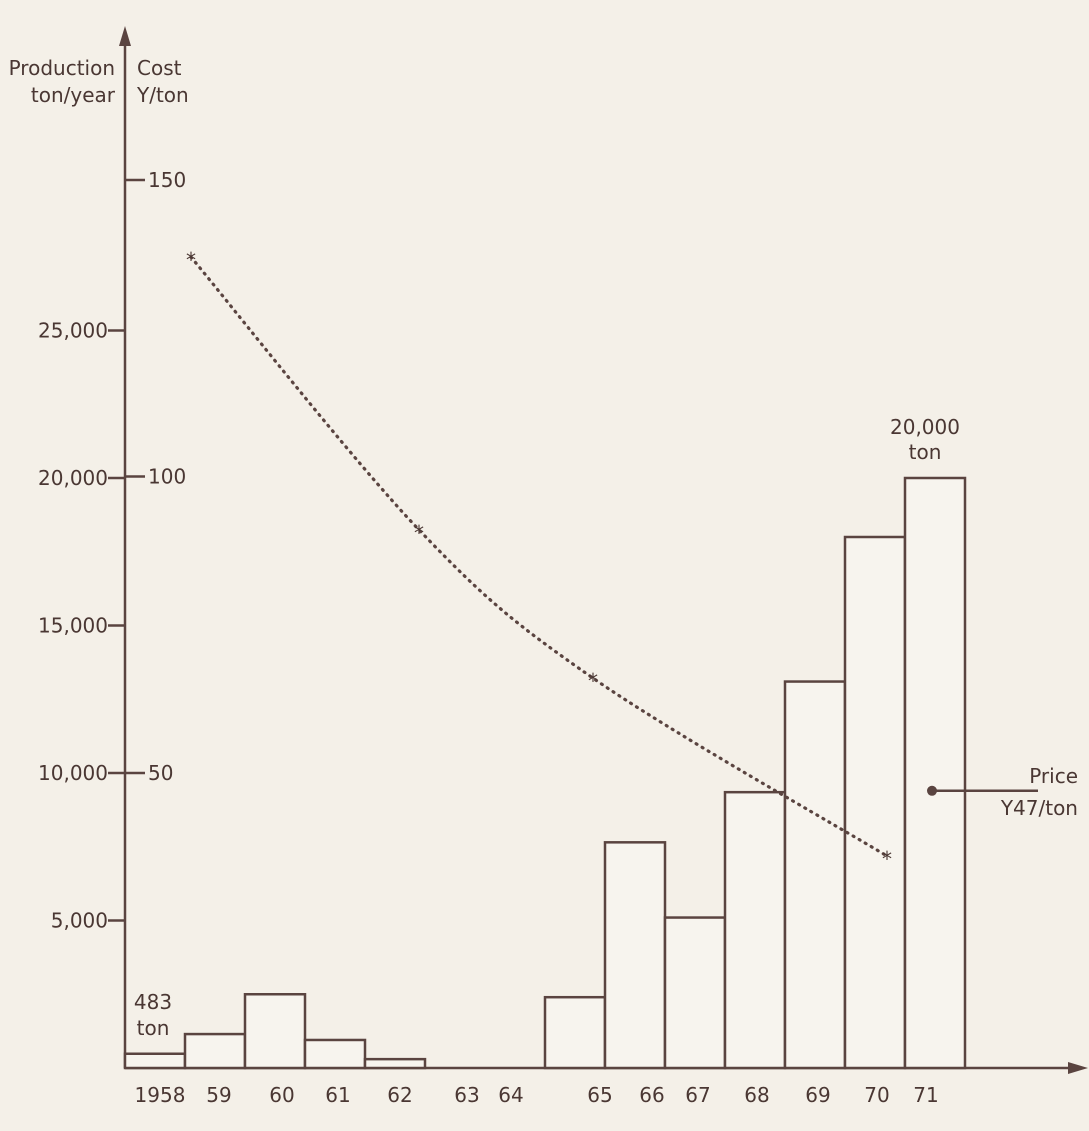 The height and width of the screenshot is (1131, 1089). What do you see at coordinates (218, 1095) in the screenshot?
I see `x-tick-label: 59` at bounding box center [218, 1095].